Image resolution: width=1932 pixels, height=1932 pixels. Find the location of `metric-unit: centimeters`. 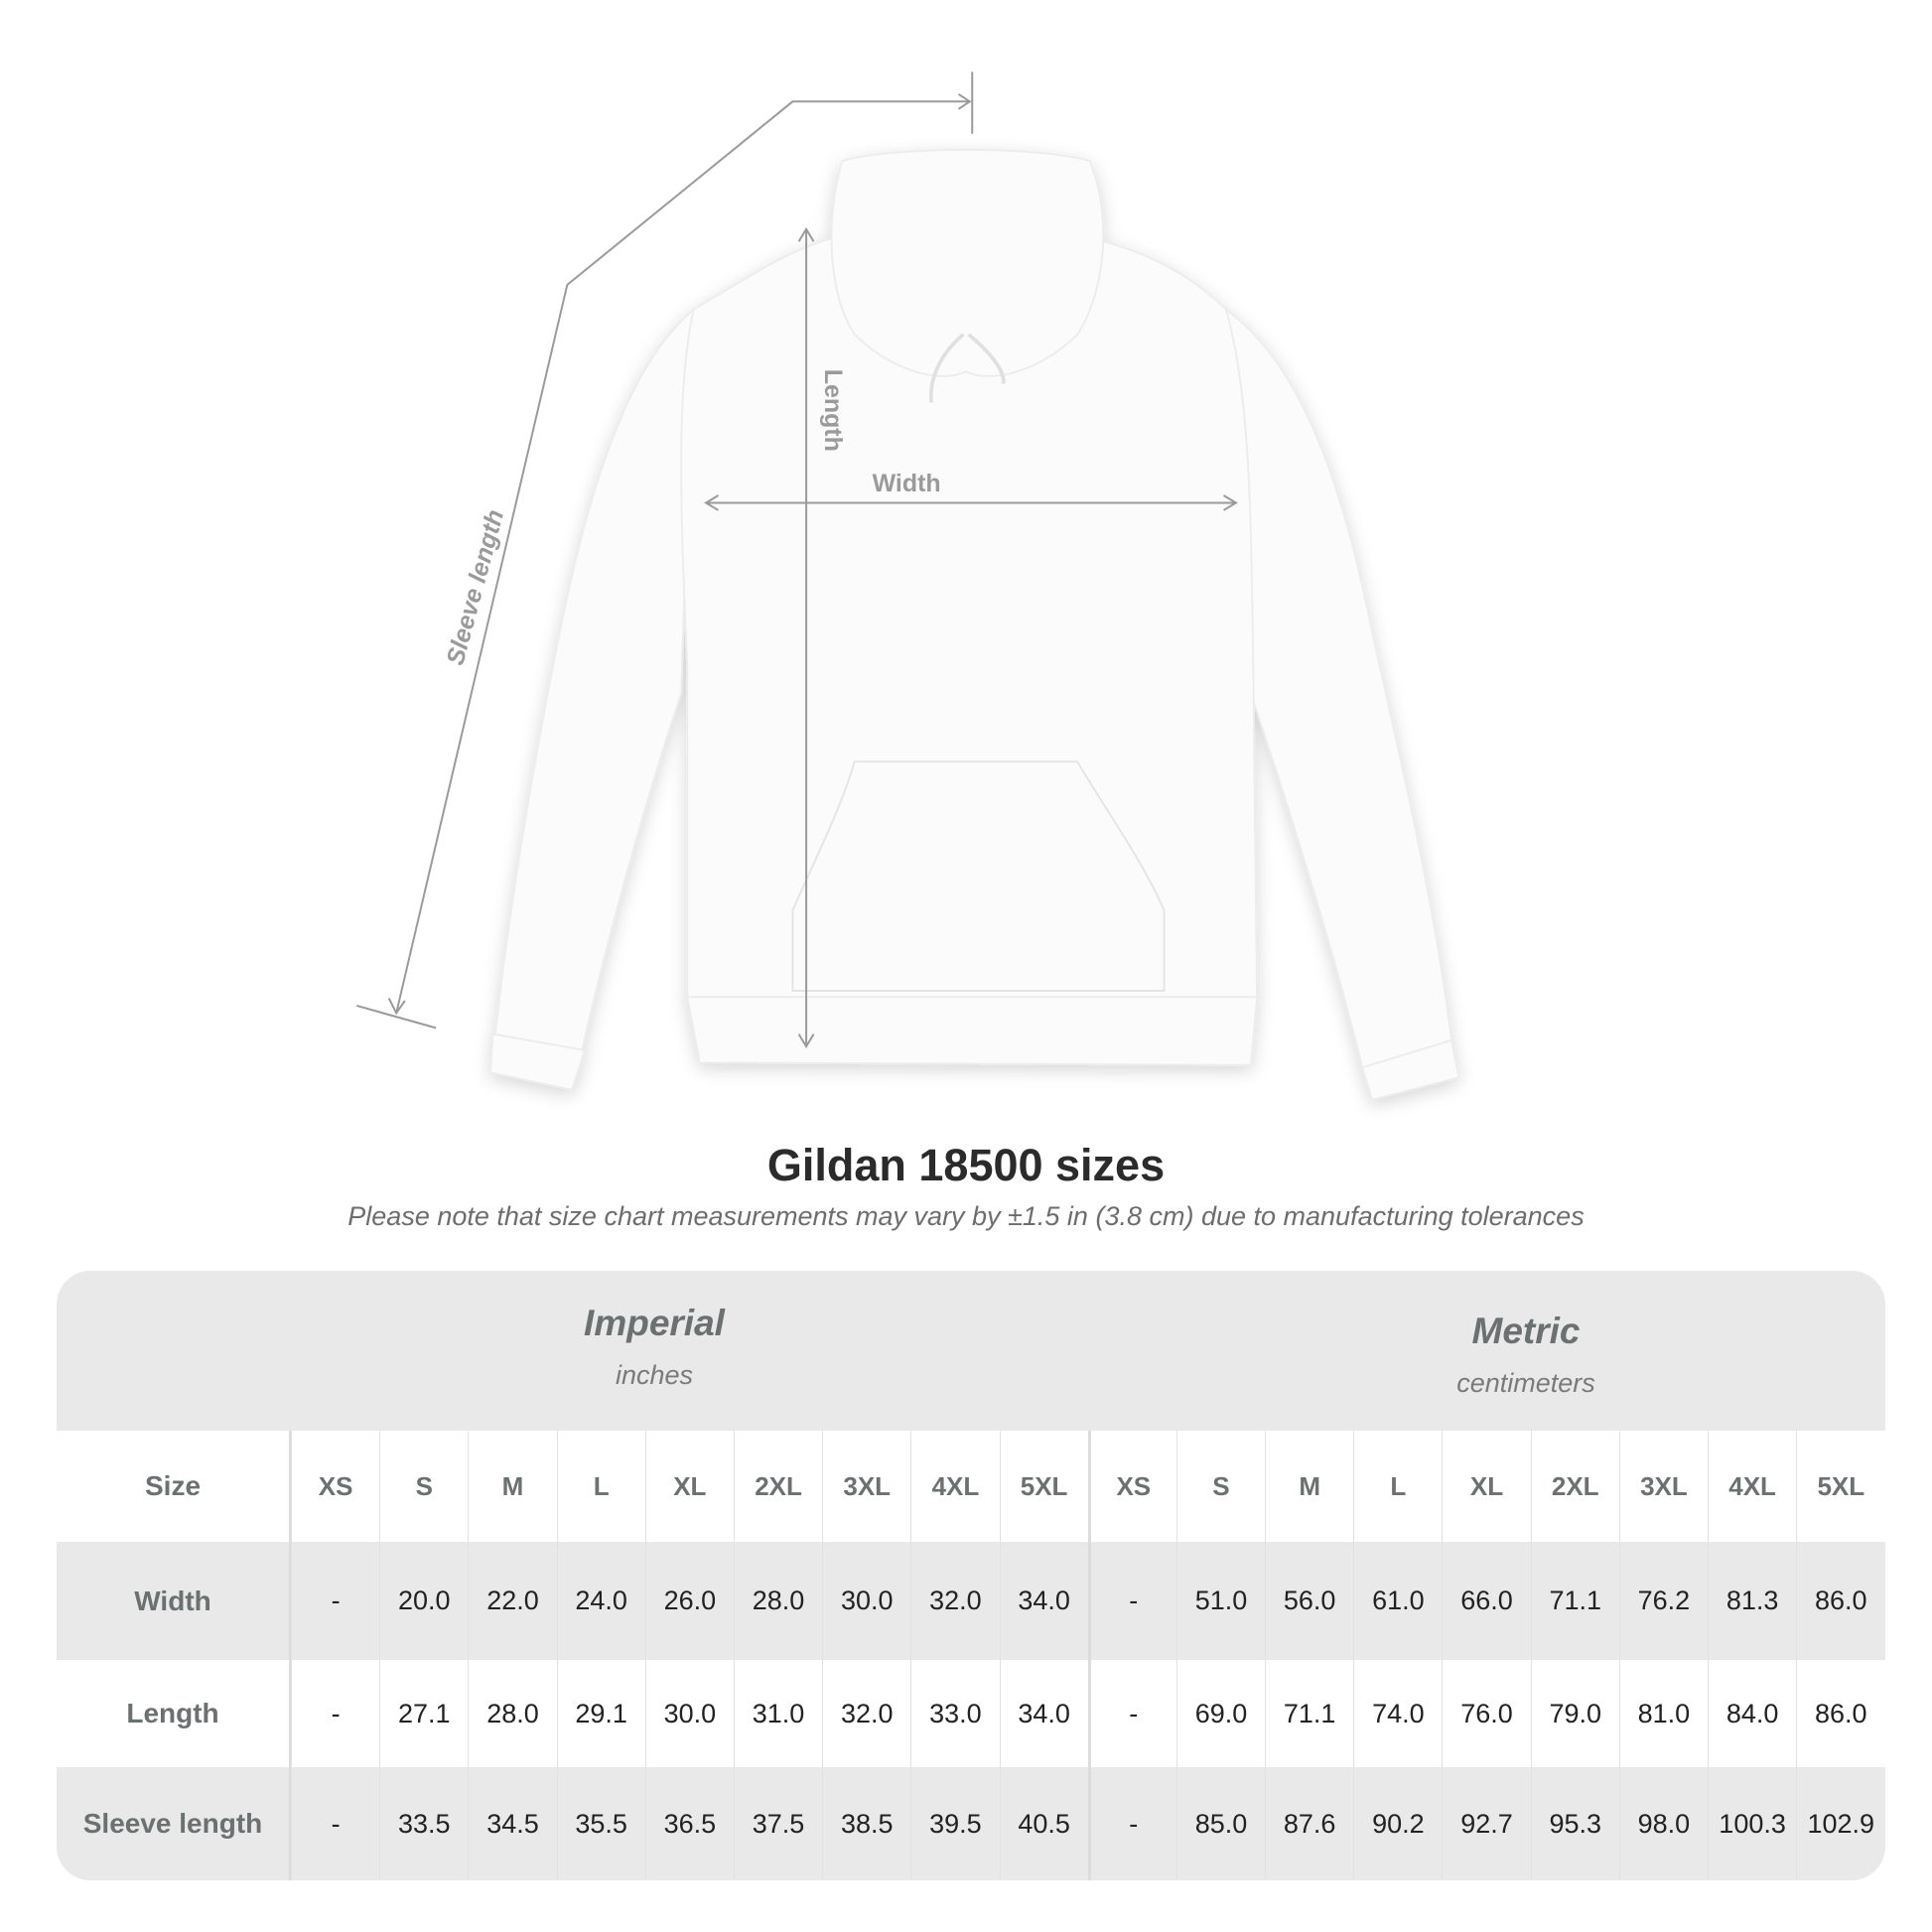

metric-unit: centimeters is located at coordinates (1525, 1383).